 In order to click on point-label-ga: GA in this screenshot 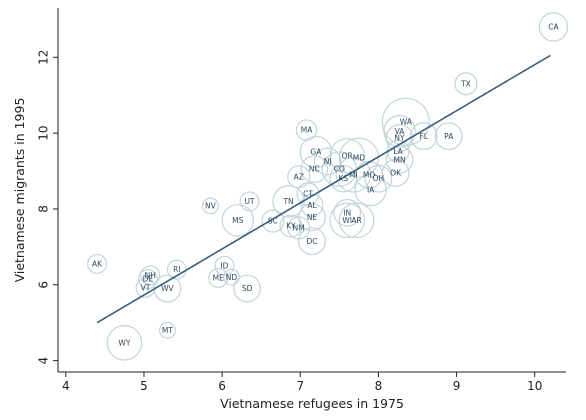, I will do `click(316, 152)`.